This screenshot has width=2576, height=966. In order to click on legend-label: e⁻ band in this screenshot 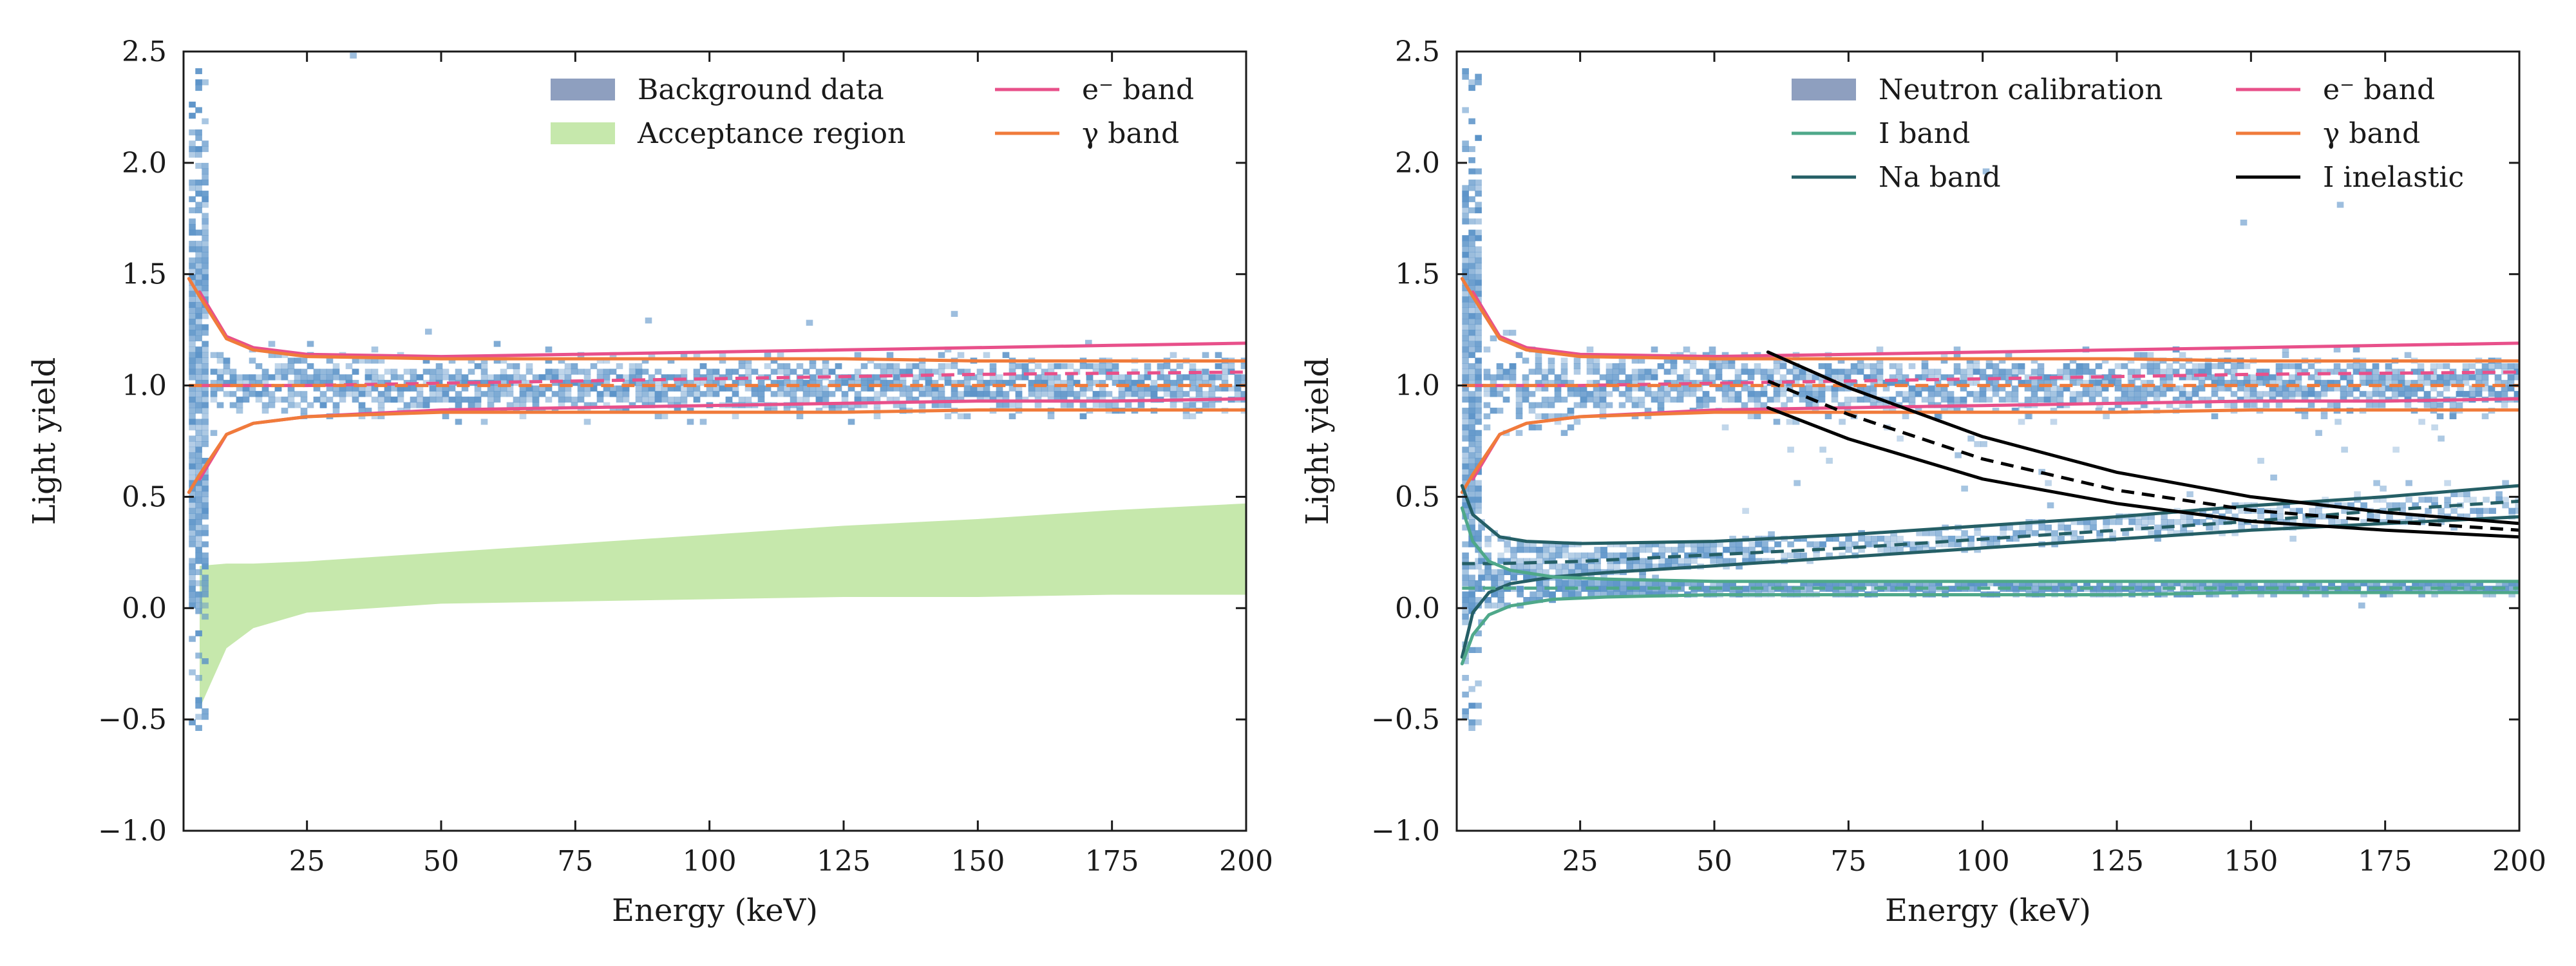, I will do `click(1138, 89)`.